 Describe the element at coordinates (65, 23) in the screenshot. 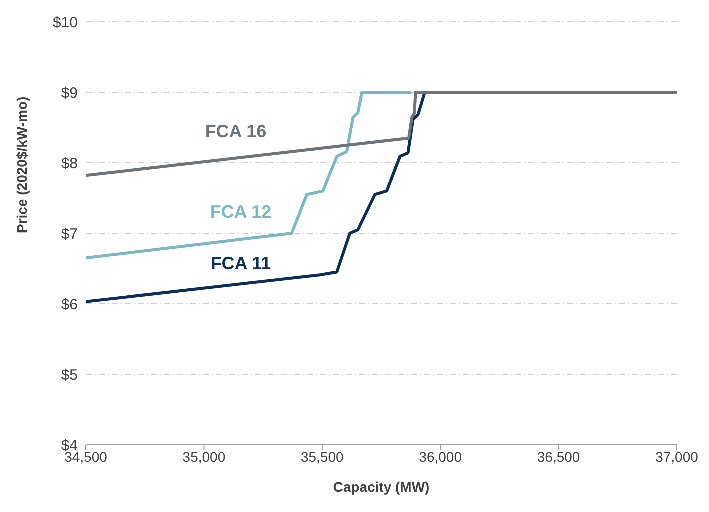

I see `y-tick-label: $10` at that location.